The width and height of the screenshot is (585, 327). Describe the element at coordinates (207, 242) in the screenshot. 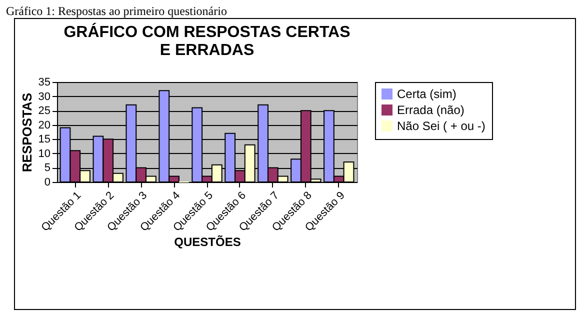

I see `x-axis-title: QUESTÕES` at that location.